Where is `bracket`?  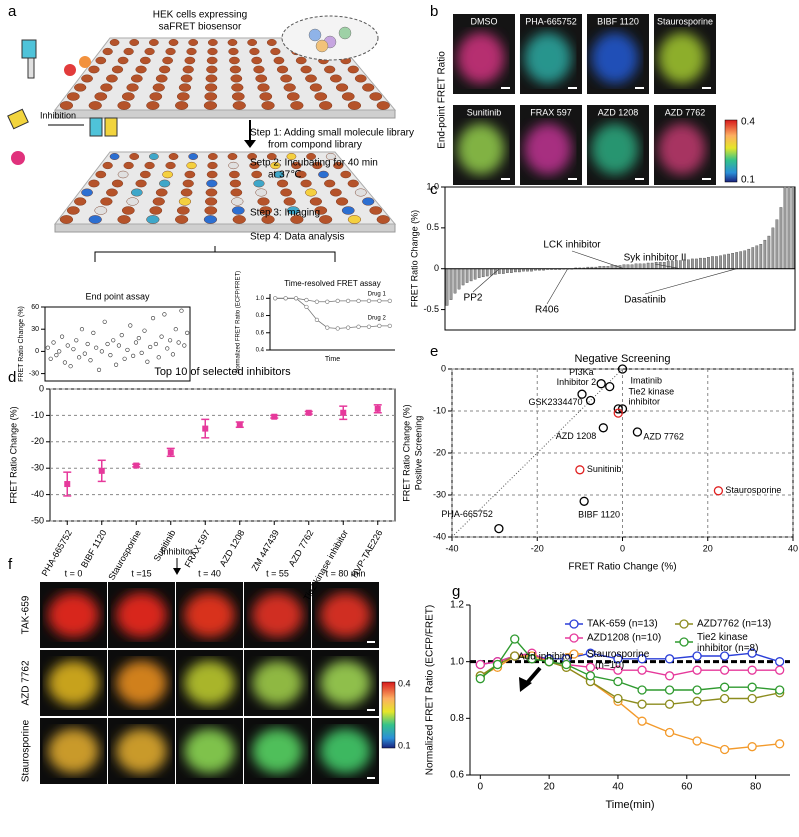 bracket is located at coordinates (215, 256).